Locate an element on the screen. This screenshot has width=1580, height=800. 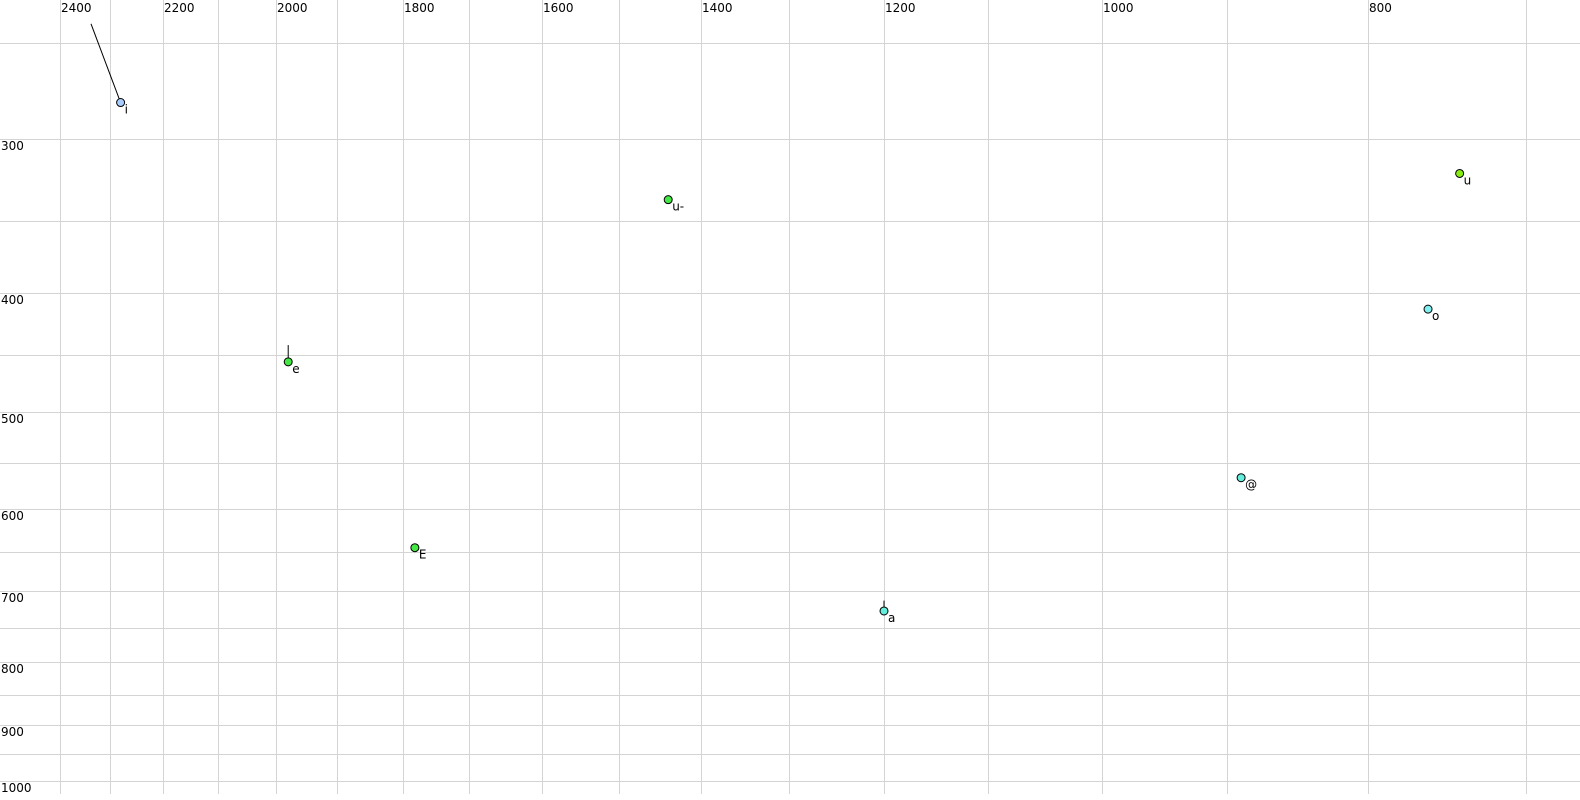
y-tick-label: 500 is located at coordinates (12, 419).